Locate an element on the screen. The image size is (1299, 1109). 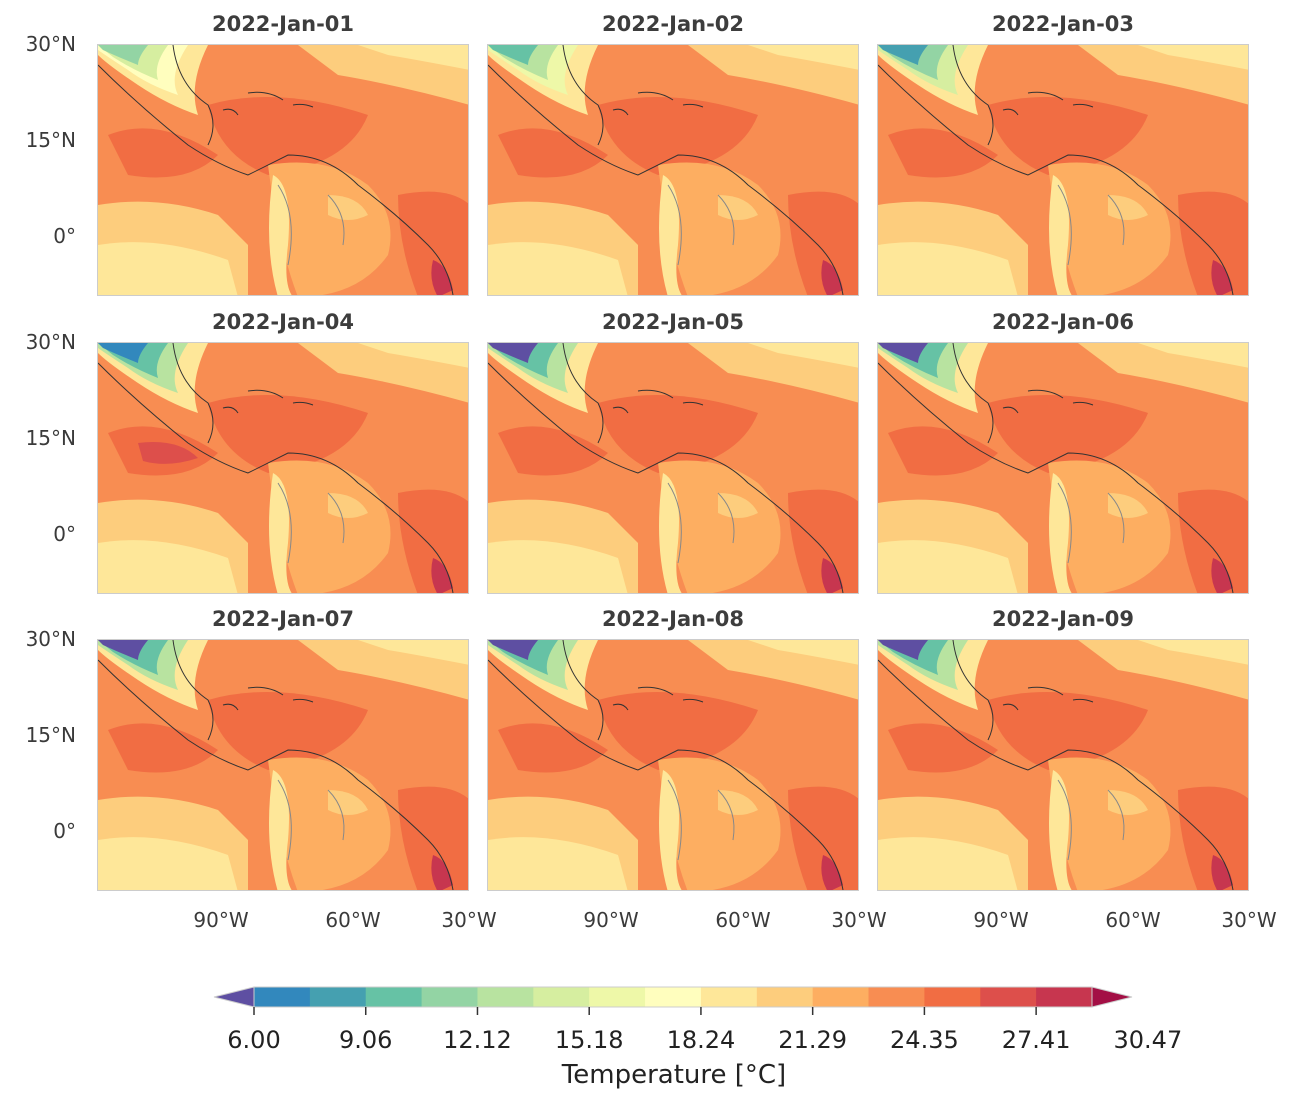
colorbar-bar is located at coordinates (673, 1000).